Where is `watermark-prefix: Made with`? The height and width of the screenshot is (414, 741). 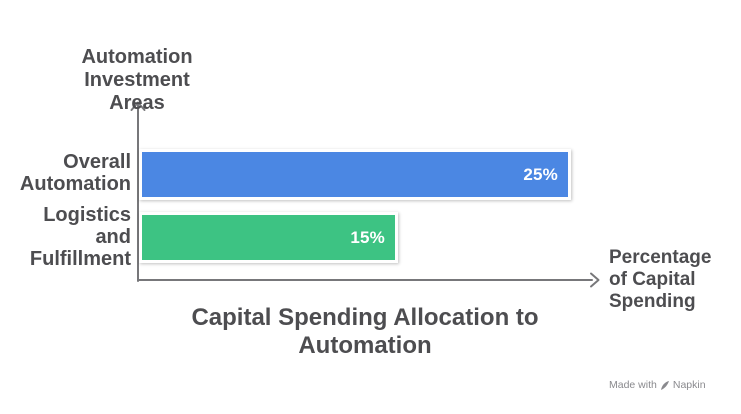
watermark-prefix: Made with is located at coordinates (633, 385).